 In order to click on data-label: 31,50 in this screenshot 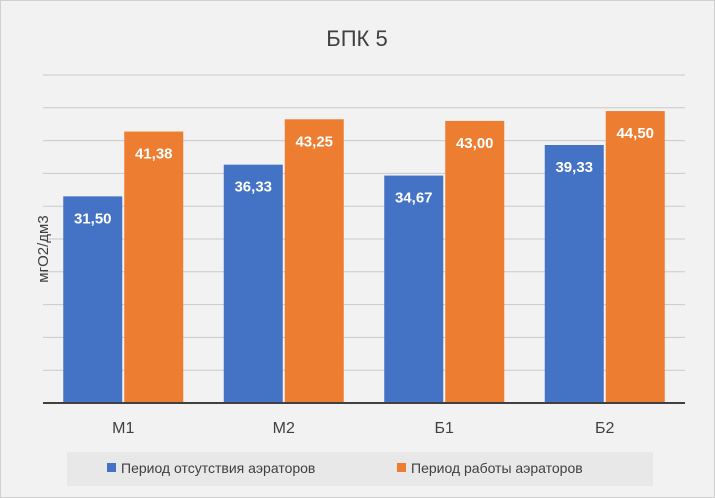, I will do `click(93, 218)`.